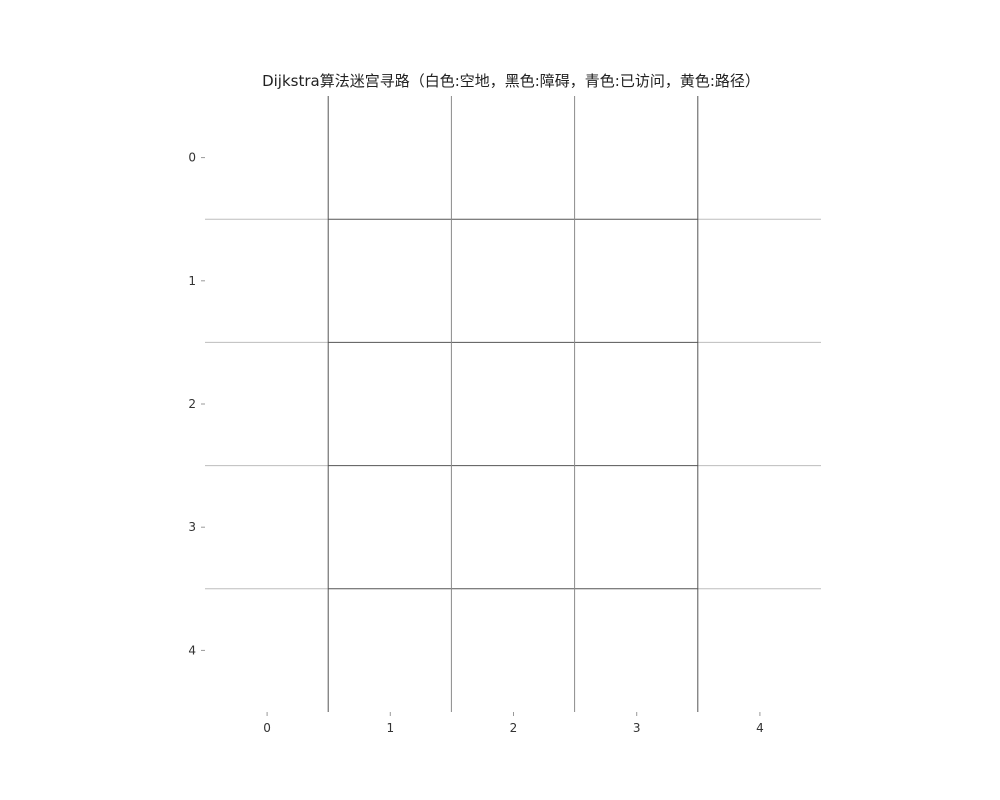 The height and width of the screenshot is (800, 1000). What do you see at coordinates (636, 404) in the screenshot?
I see `maze-cell-r2-c3` at bounding box center [636, 404].